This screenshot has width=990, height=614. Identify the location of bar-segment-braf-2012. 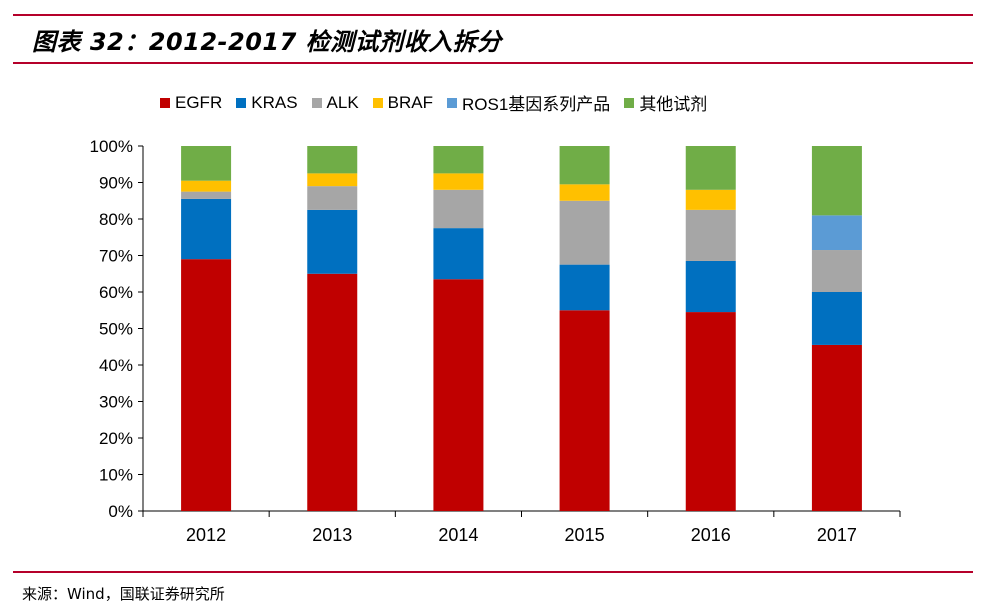
(206, 186).